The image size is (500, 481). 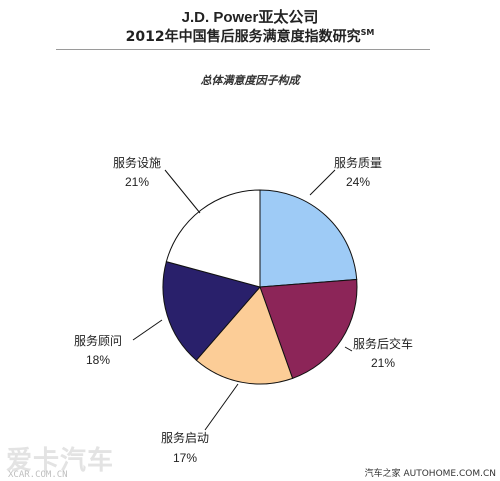 I want to click on title-line2-text: 2012年中国售后服务满意度指数研究, so click(x=243, y=37).